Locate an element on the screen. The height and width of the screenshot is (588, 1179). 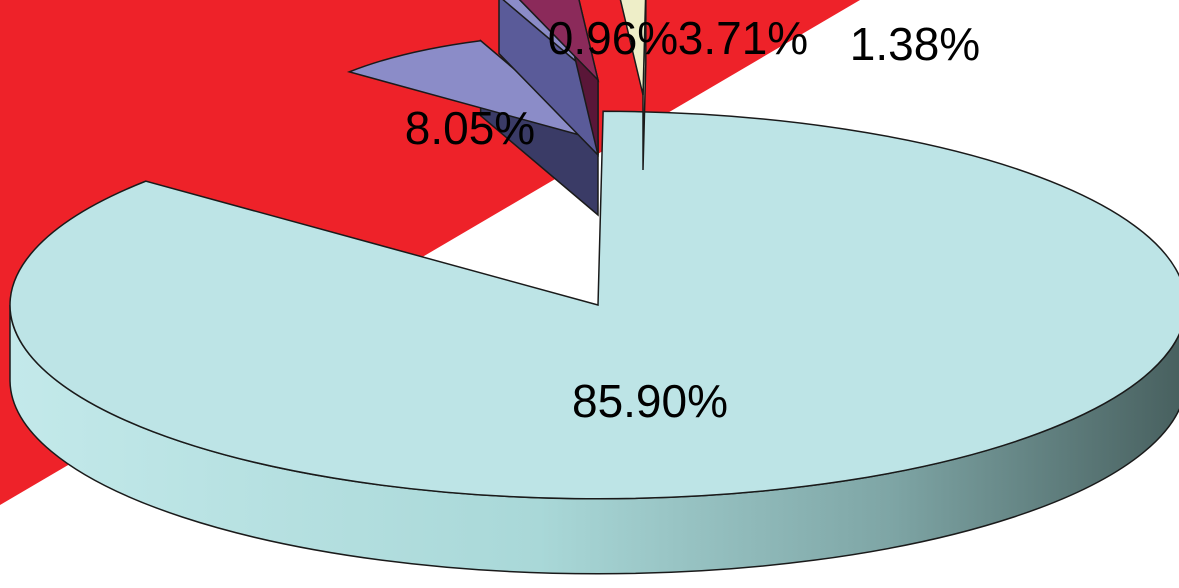
pie-data-label-1: 8.05% is located at coordinates (470, 128).